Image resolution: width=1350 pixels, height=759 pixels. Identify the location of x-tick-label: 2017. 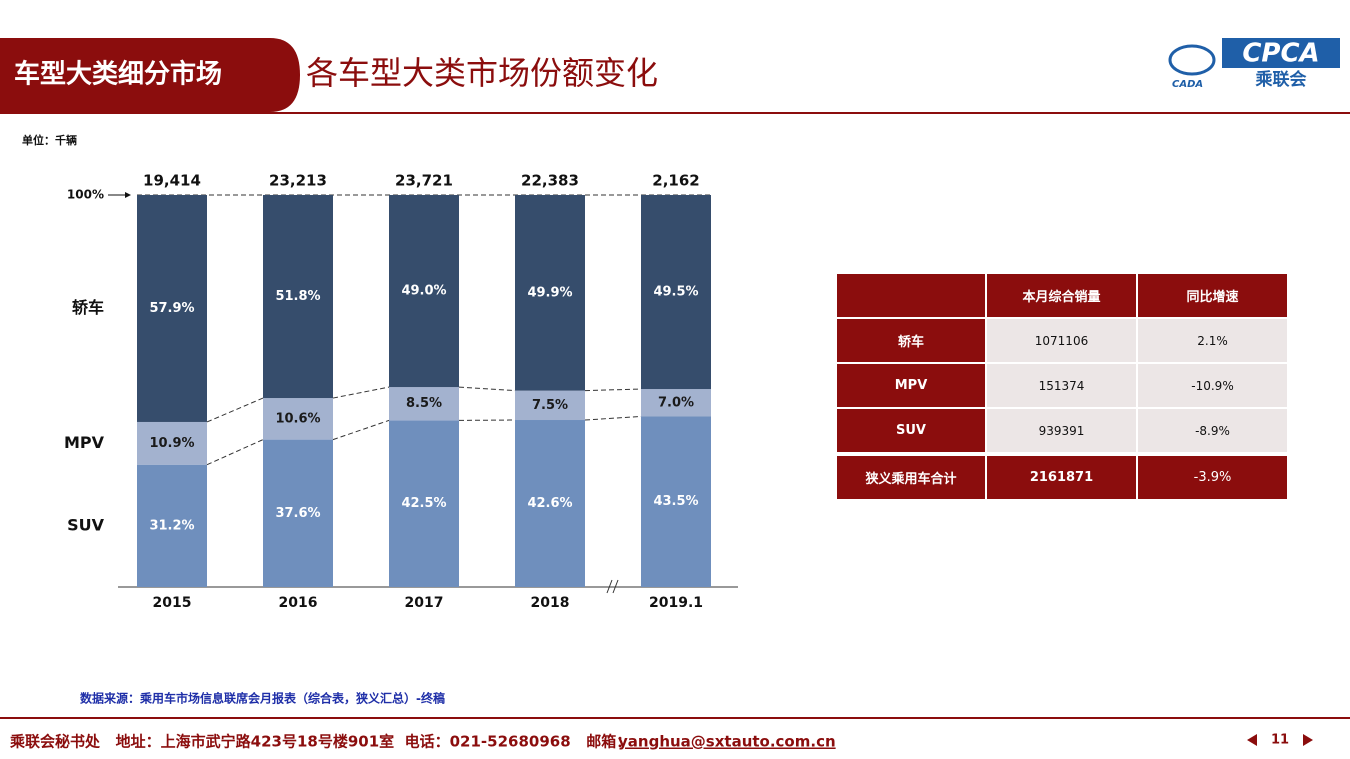
(424, 603).